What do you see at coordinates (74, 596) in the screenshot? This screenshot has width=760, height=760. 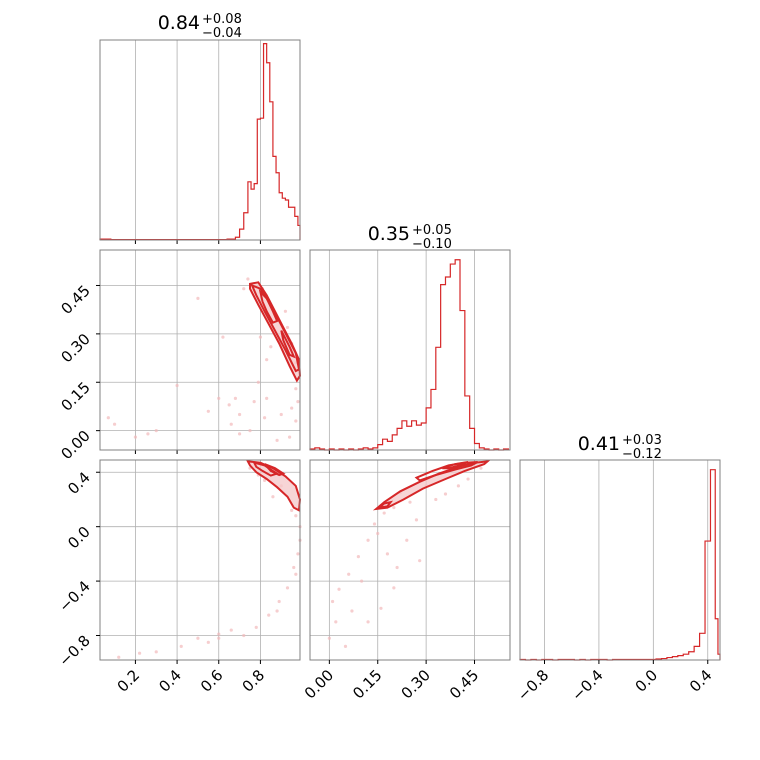 I see `y-p2-tick-label-1: −0.4` at bounding box center [74, 596].